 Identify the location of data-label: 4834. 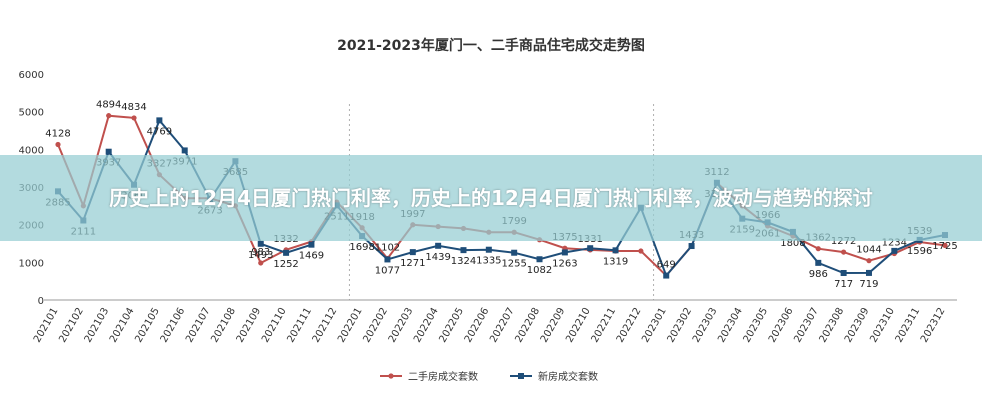
(133, 107).